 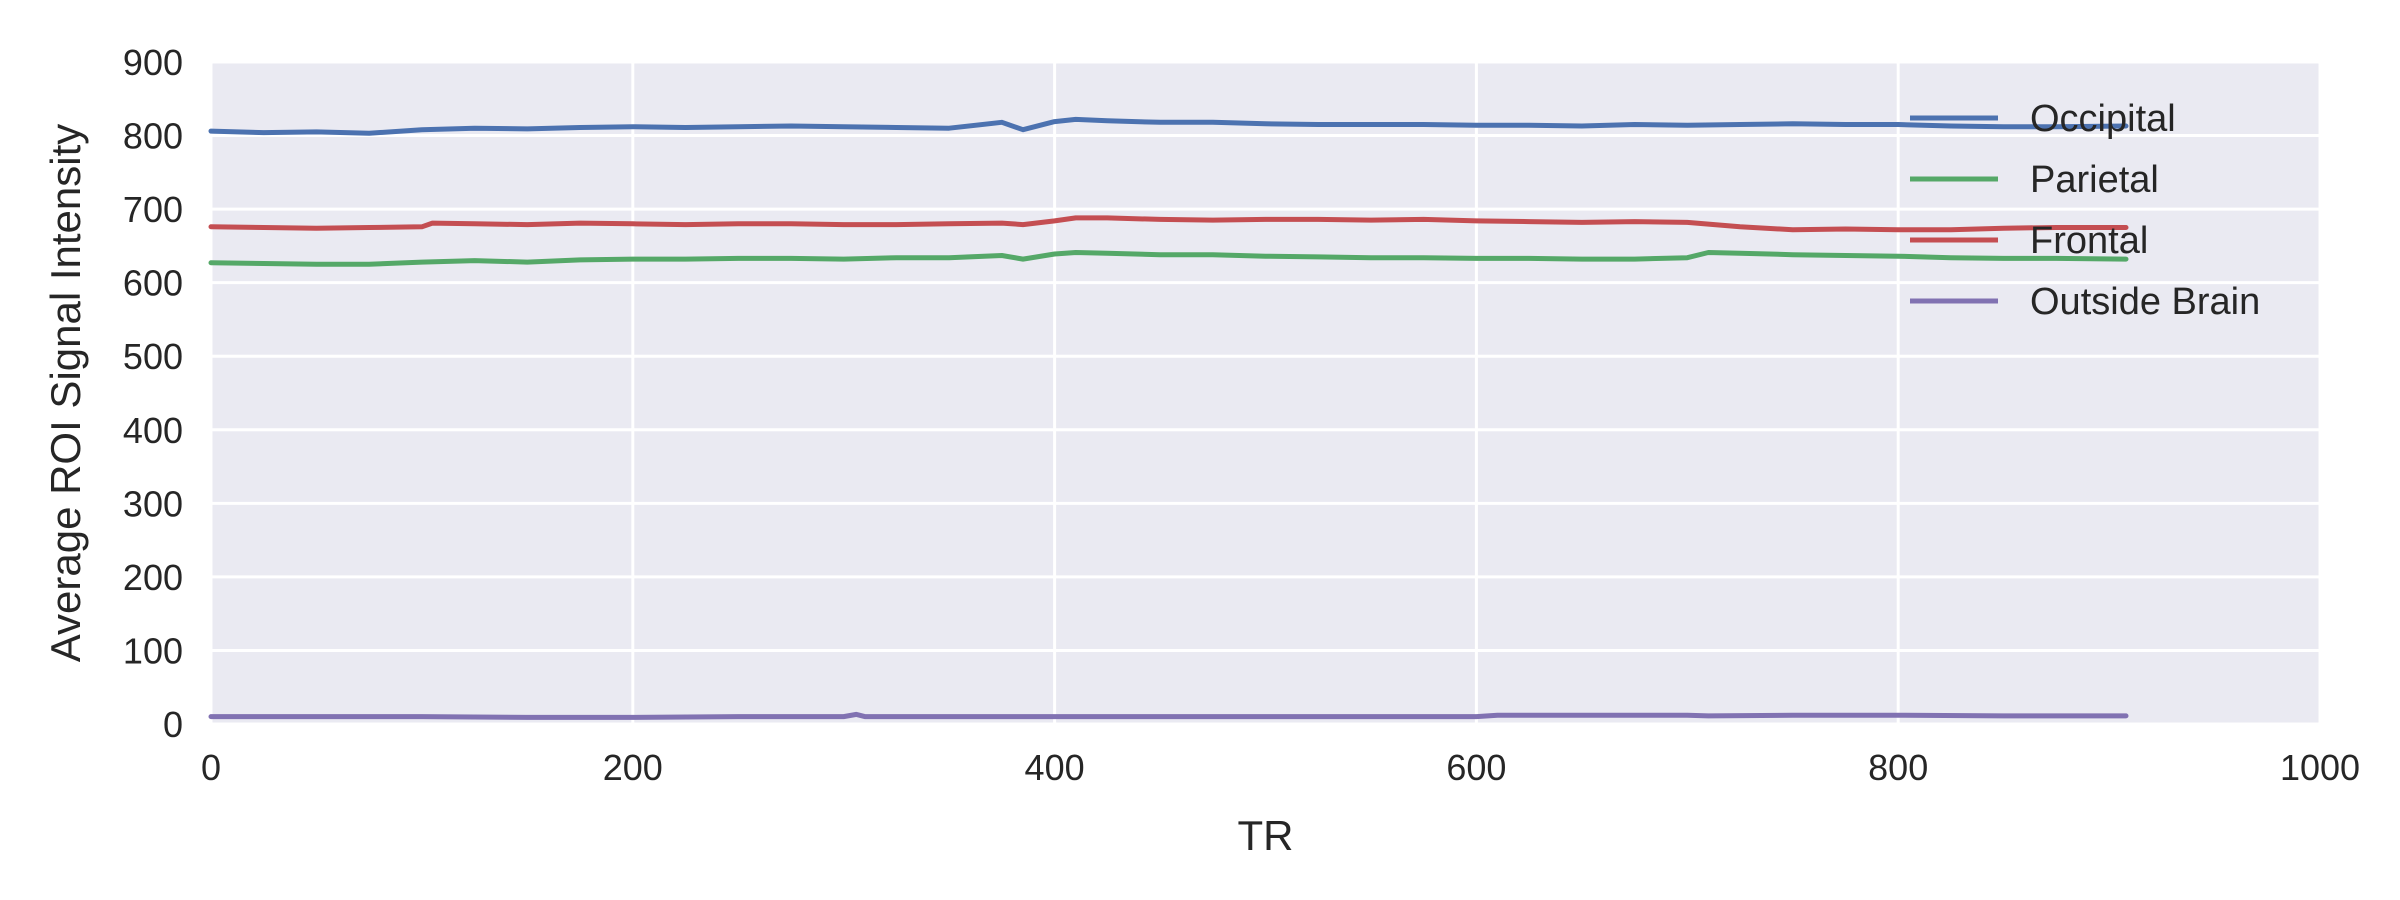 What do you see at coordinates (1476, 767) in the screenshot?
I see `x-tick-label: 600` at bounding box center [1476, 767].